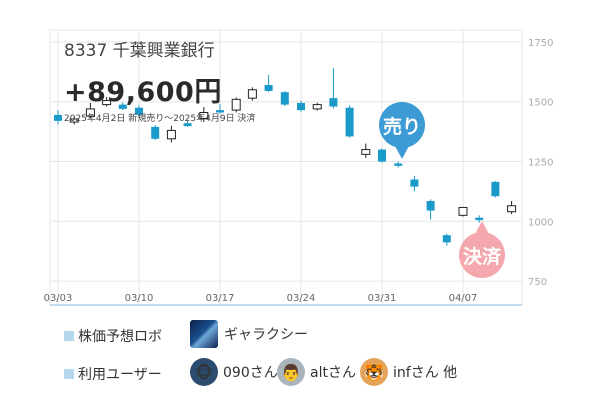  I want to click on y-tick-label: 1000, so click(540, 222).